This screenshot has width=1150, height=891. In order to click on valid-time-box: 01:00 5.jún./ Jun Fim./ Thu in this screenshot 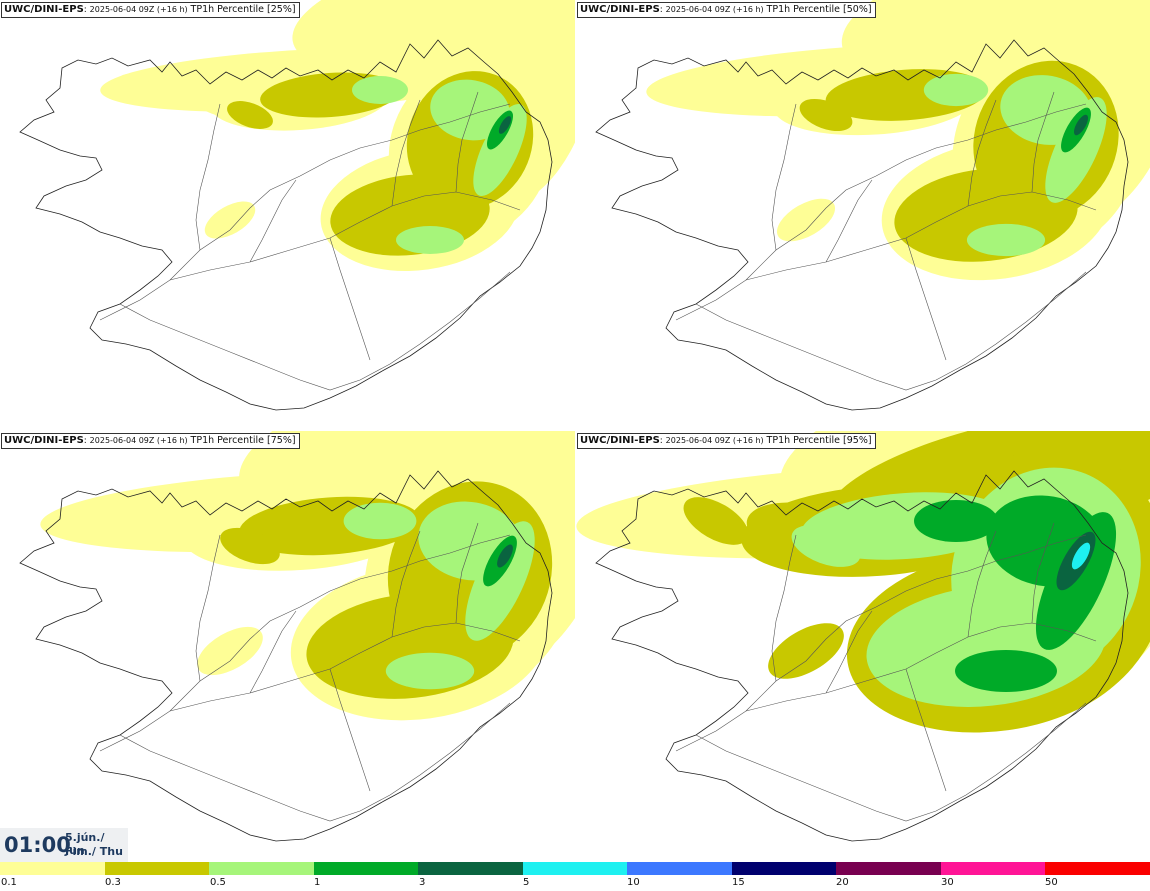, I will do `click(64, 845)`.